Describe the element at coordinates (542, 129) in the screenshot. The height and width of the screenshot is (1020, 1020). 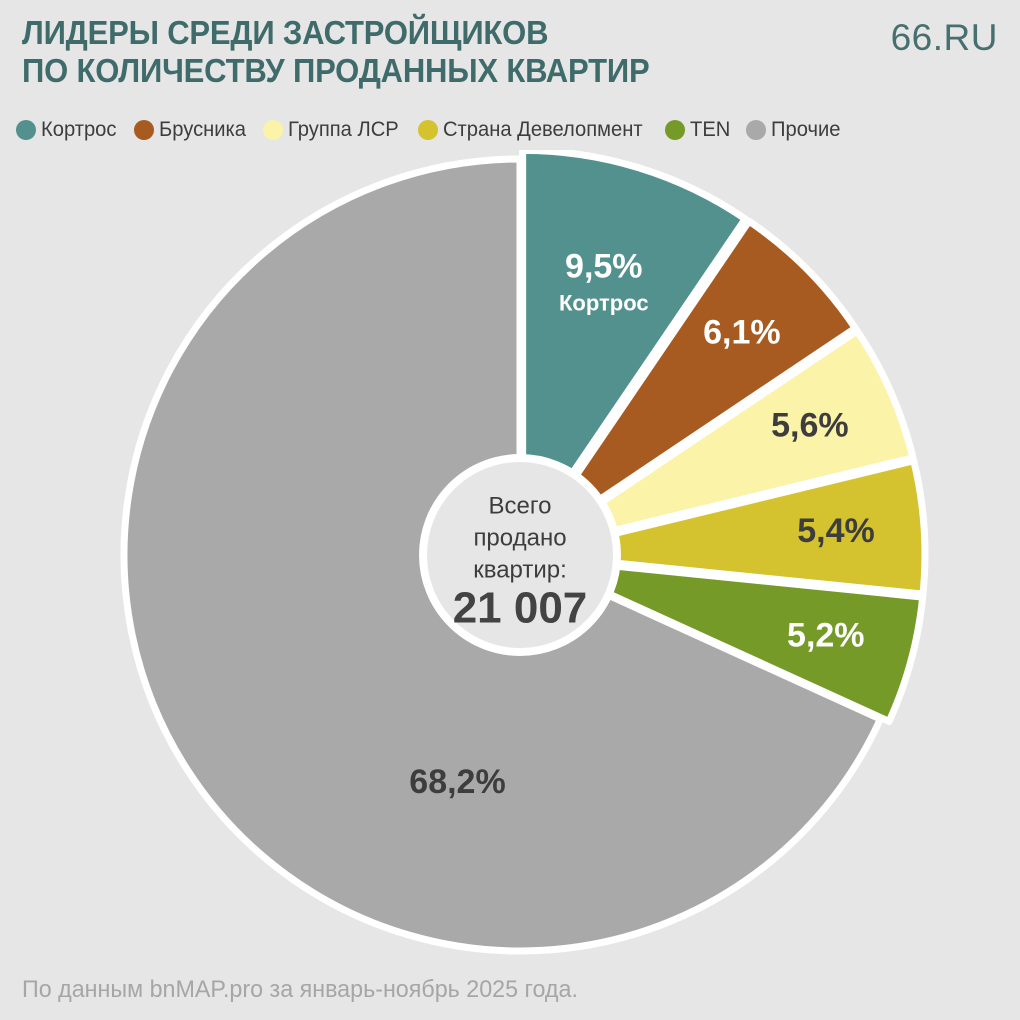
I see `legend-item-label: Страна Девелопмент` at that location.